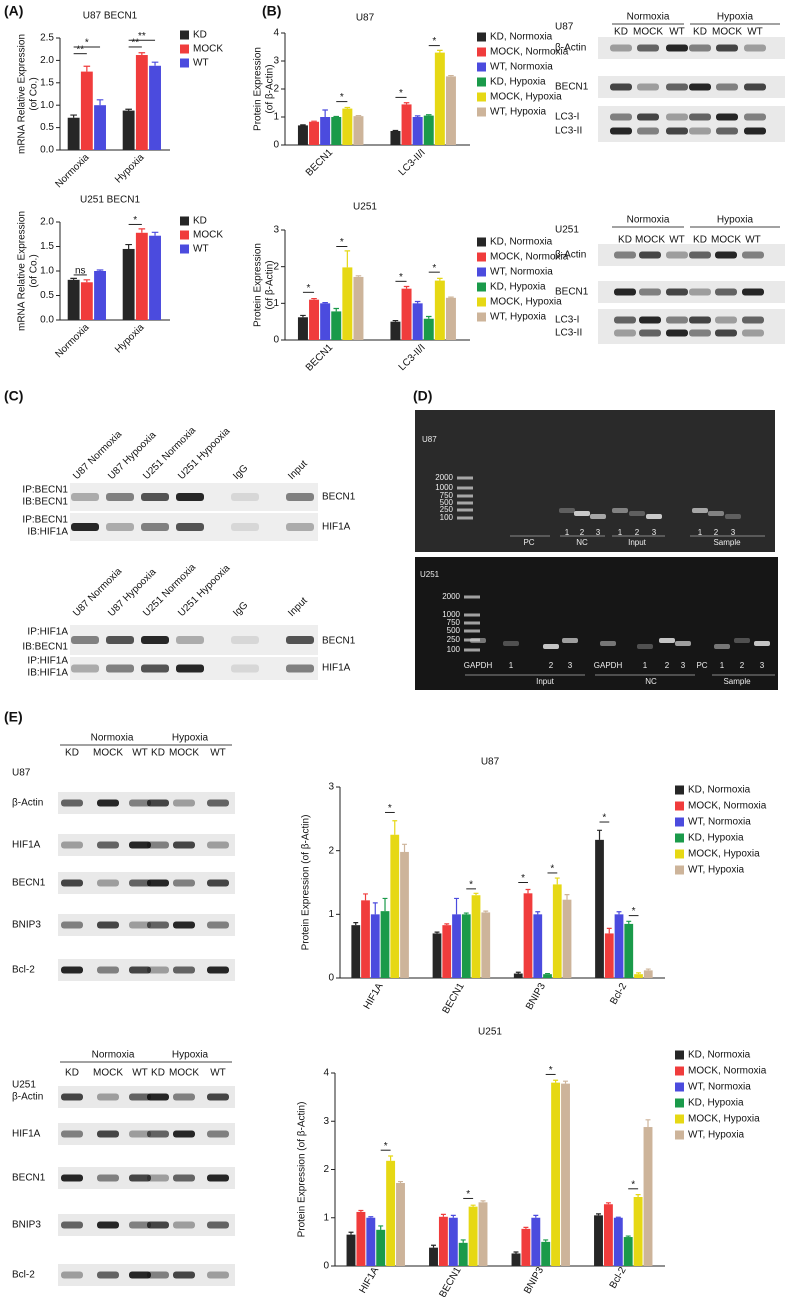 The height and width of the screenshot is (1297, 790). Describe the element at coordinates (564, 27) in the screenshot. I see `blot-title: U87` at that location.